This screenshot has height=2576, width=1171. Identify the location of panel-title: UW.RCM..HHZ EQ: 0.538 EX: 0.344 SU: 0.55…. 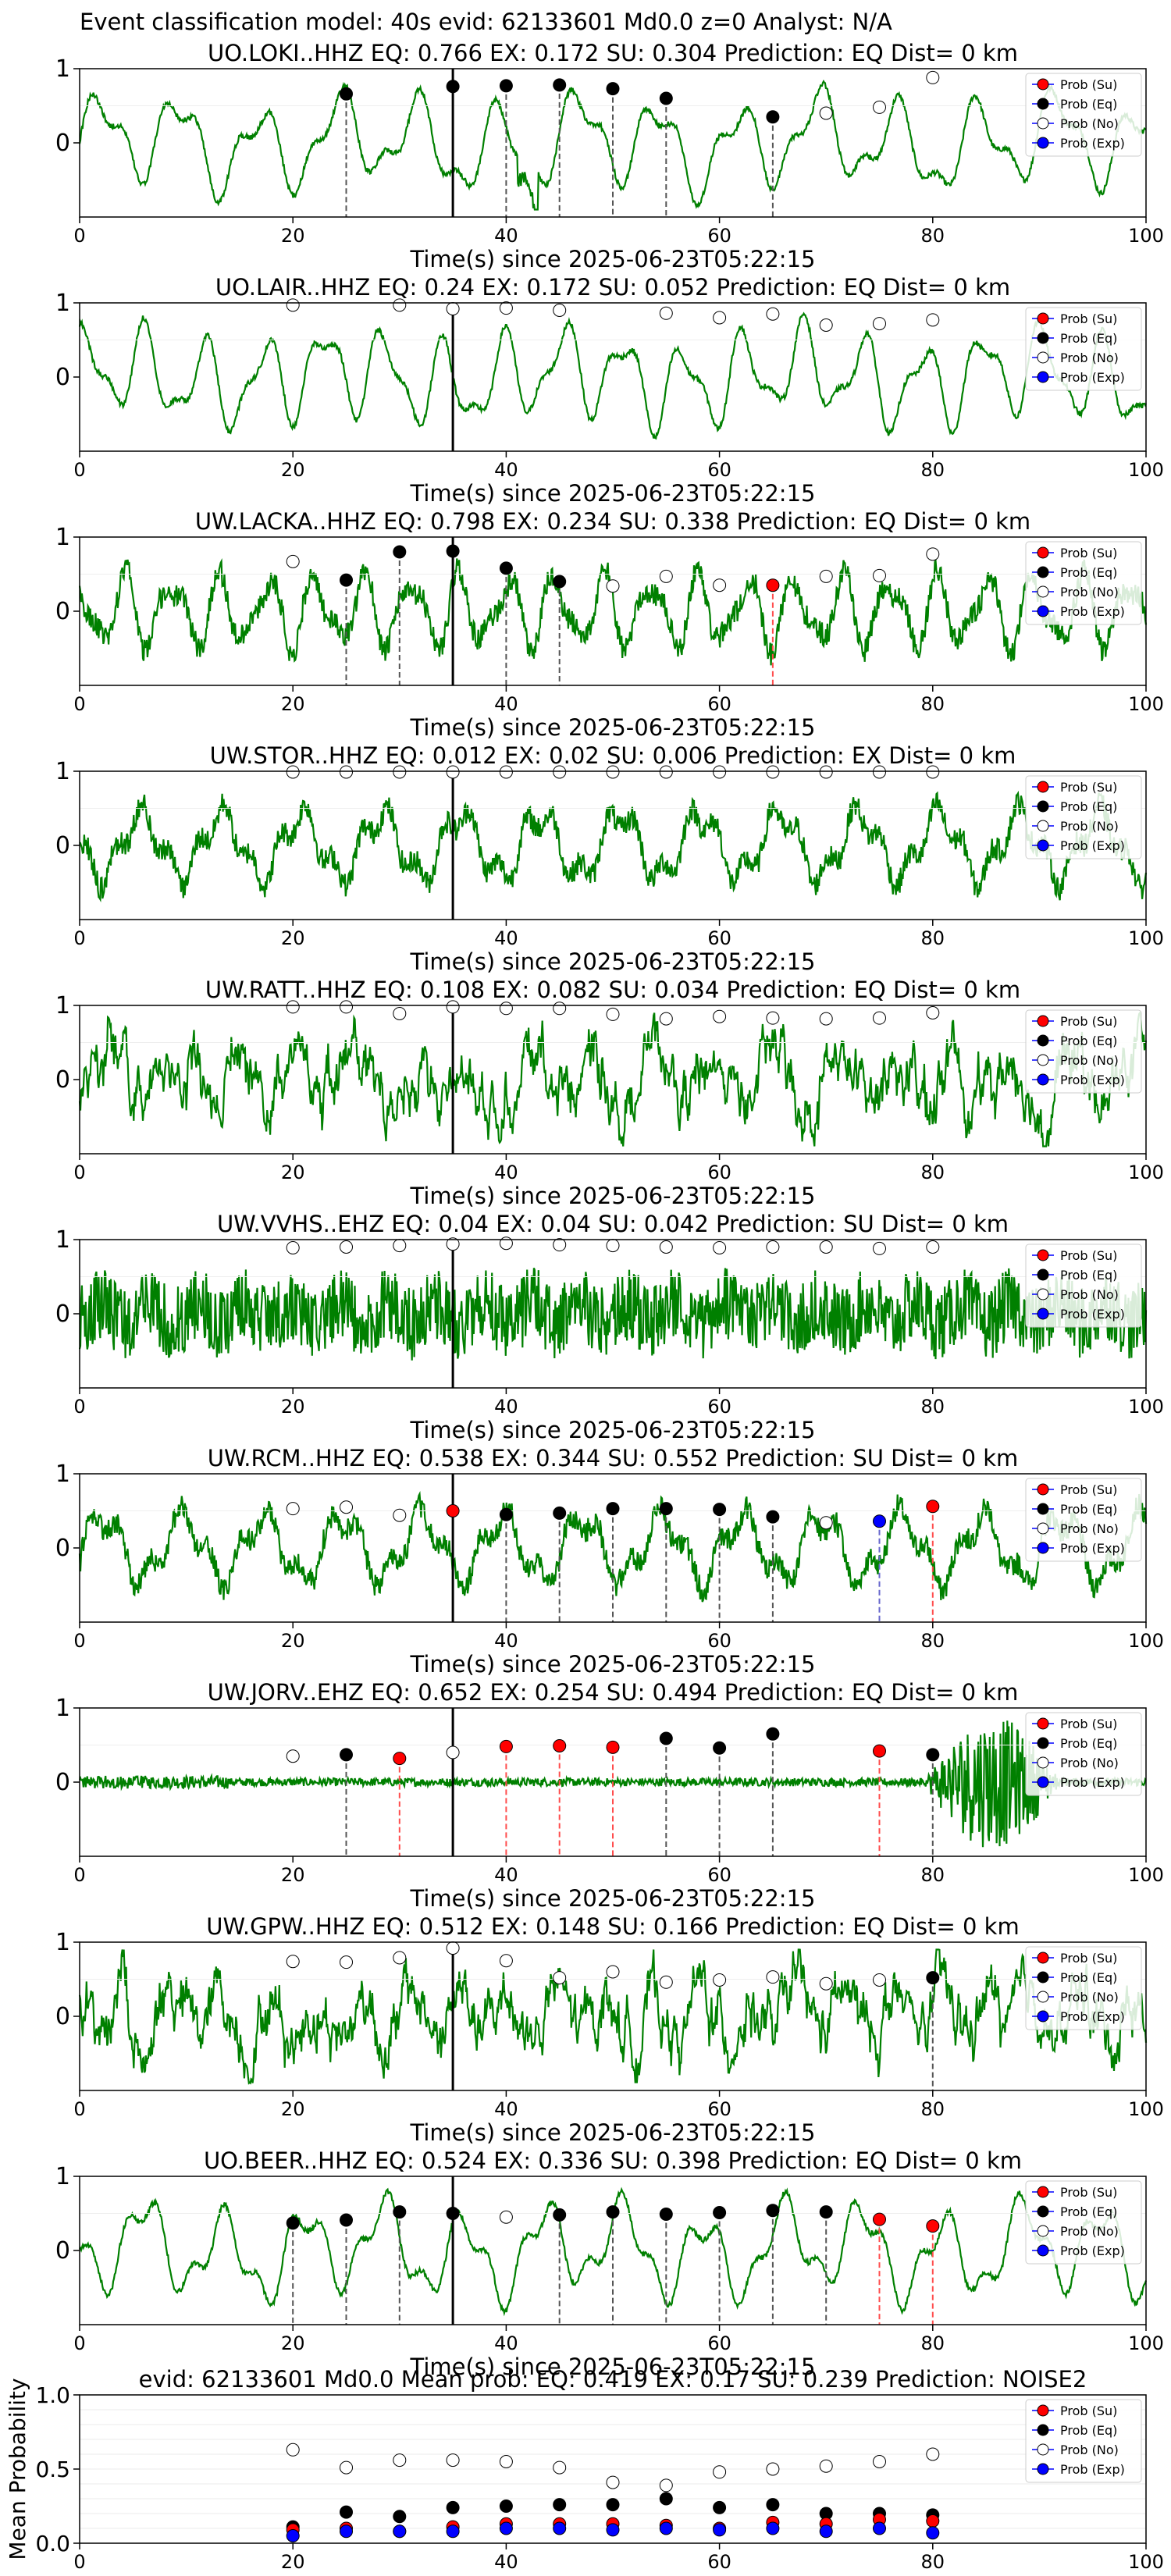
(613, 1458).